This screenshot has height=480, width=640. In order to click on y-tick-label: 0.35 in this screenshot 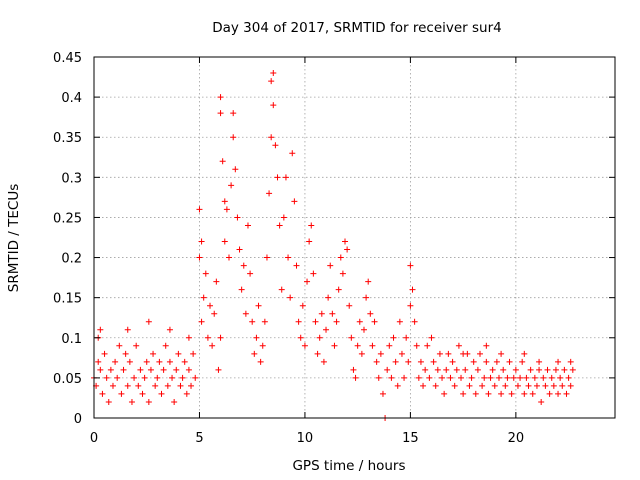, I will do `click(67, 138)`.